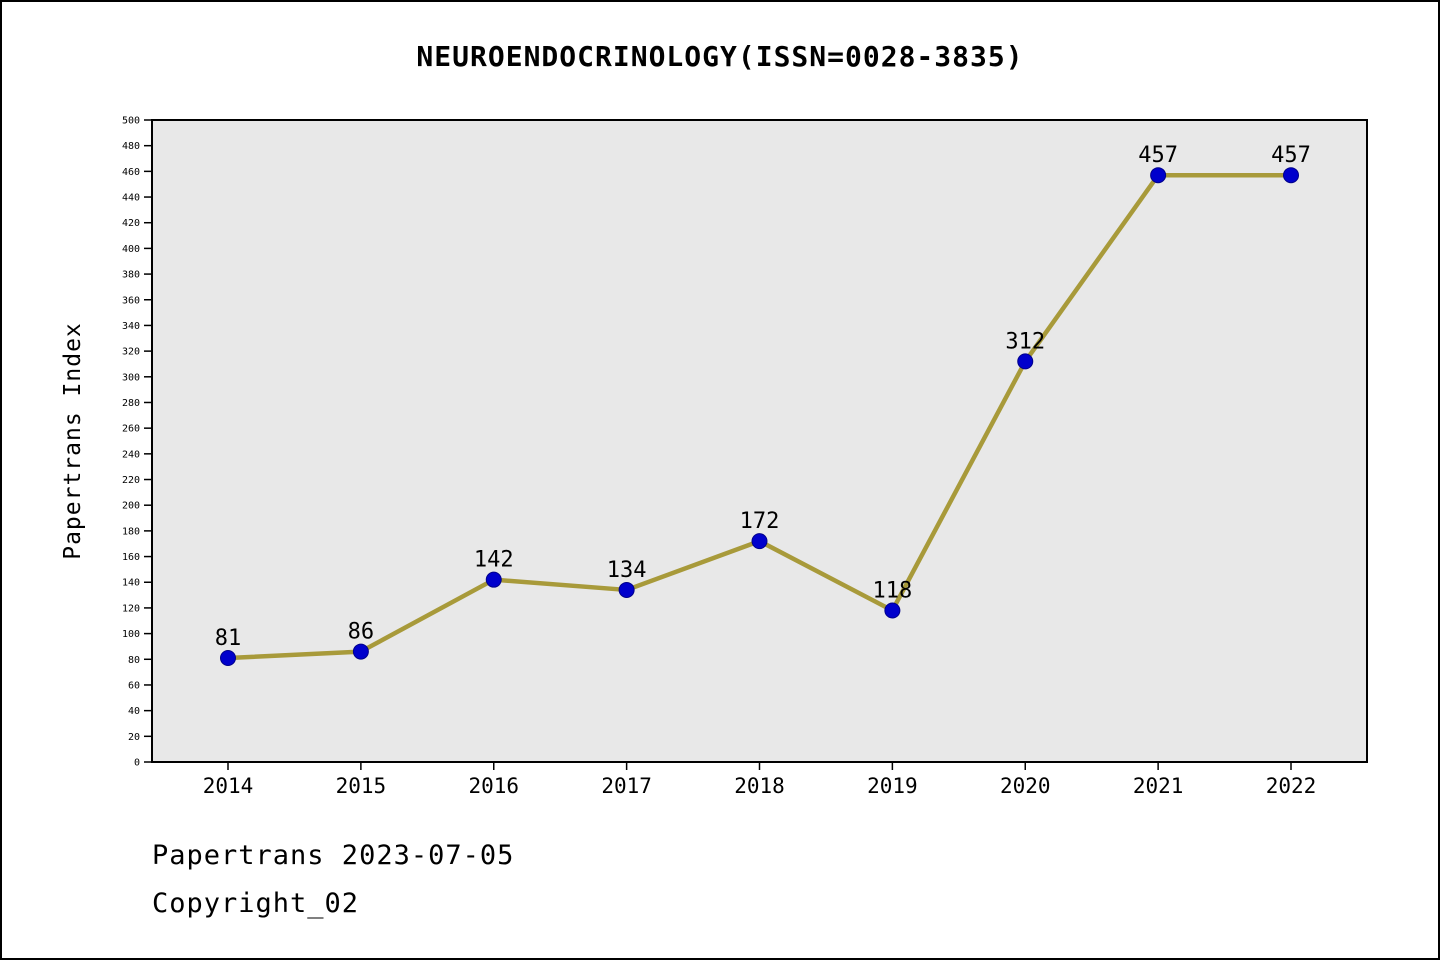  Describe the element at coordinates (131, 146) in the screenshot. I see `y-tick-label: 480` at that location.